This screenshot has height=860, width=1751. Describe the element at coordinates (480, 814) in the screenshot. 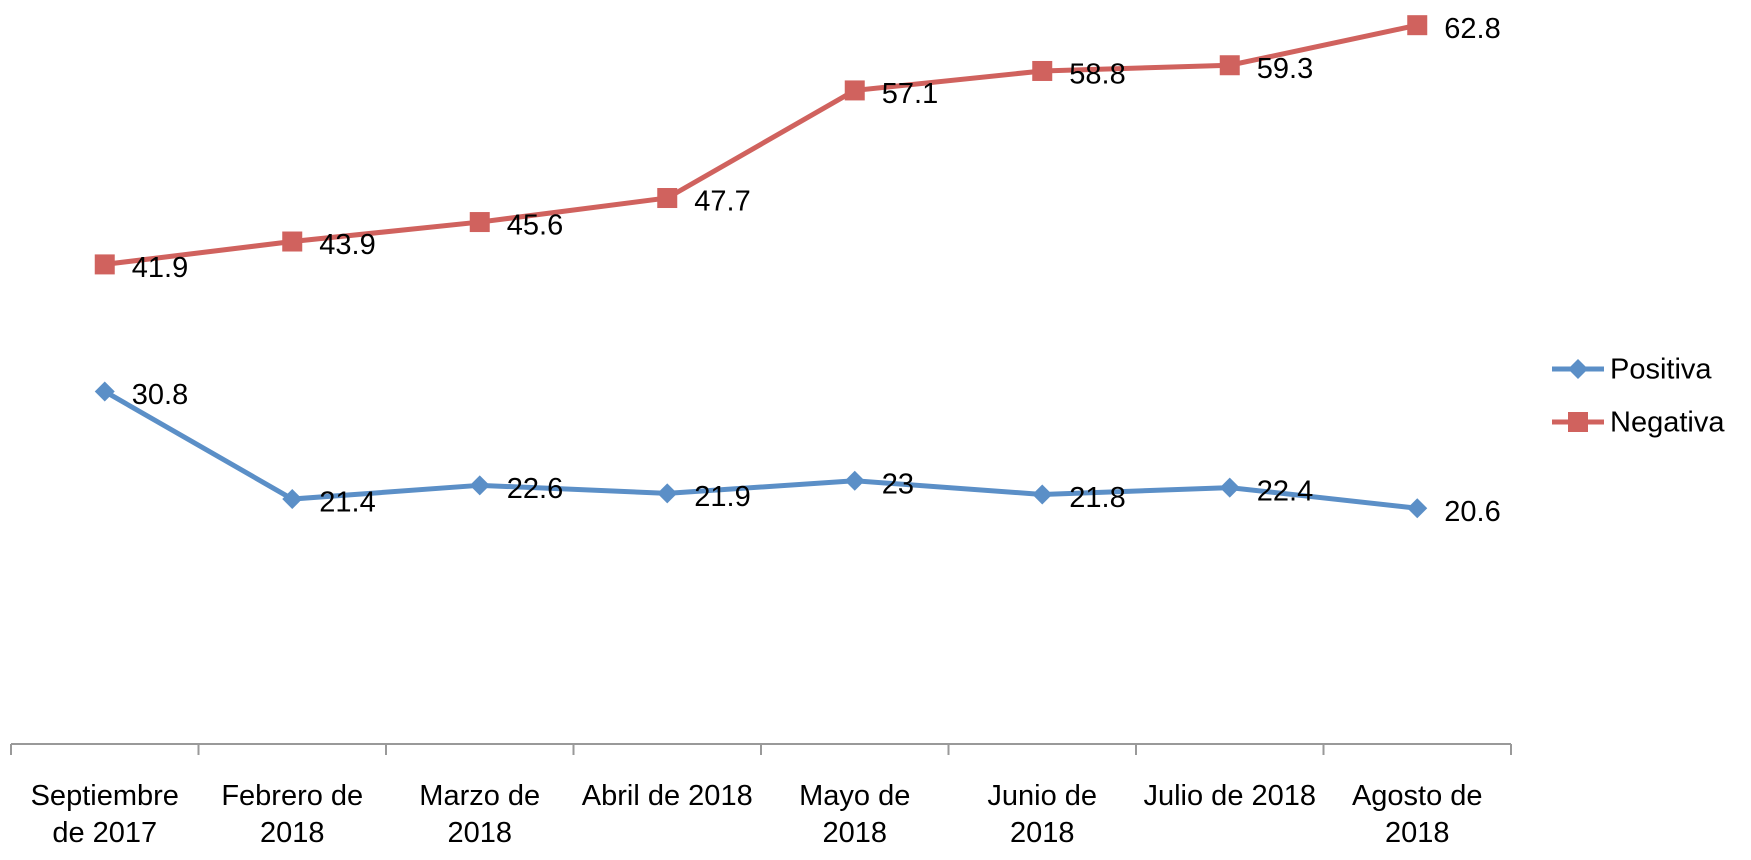

I see `x-tick-label: Marzo de 2018` at that location.